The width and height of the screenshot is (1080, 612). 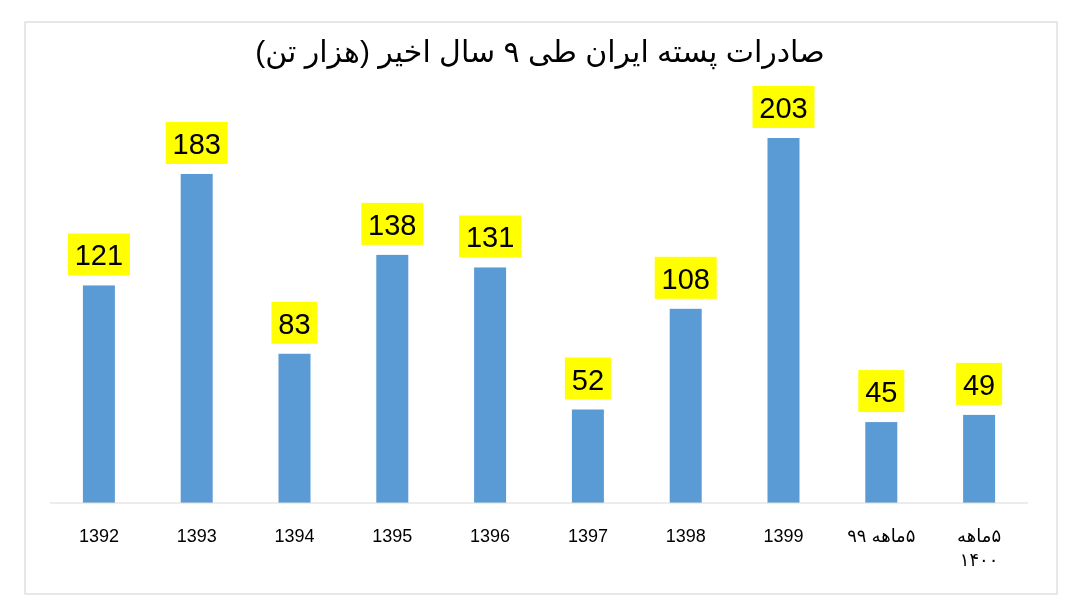 I want to click on title: صادرات پسته ایران طی ۹ سال اخیر (هزار تن), so click(x=540, y=51).